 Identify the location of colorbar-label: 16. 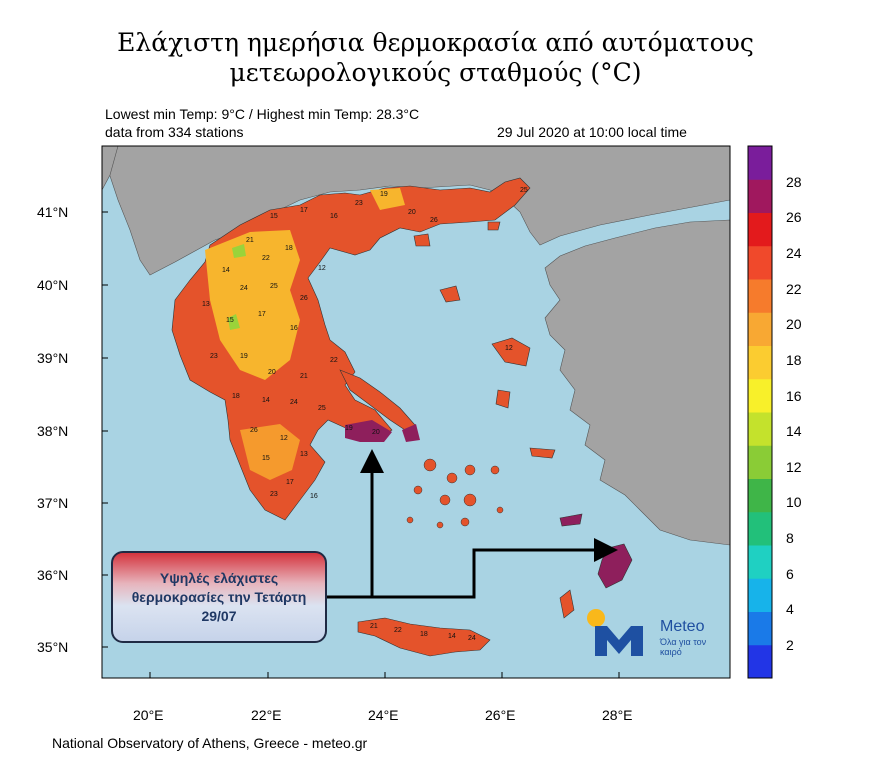
(794, 396).